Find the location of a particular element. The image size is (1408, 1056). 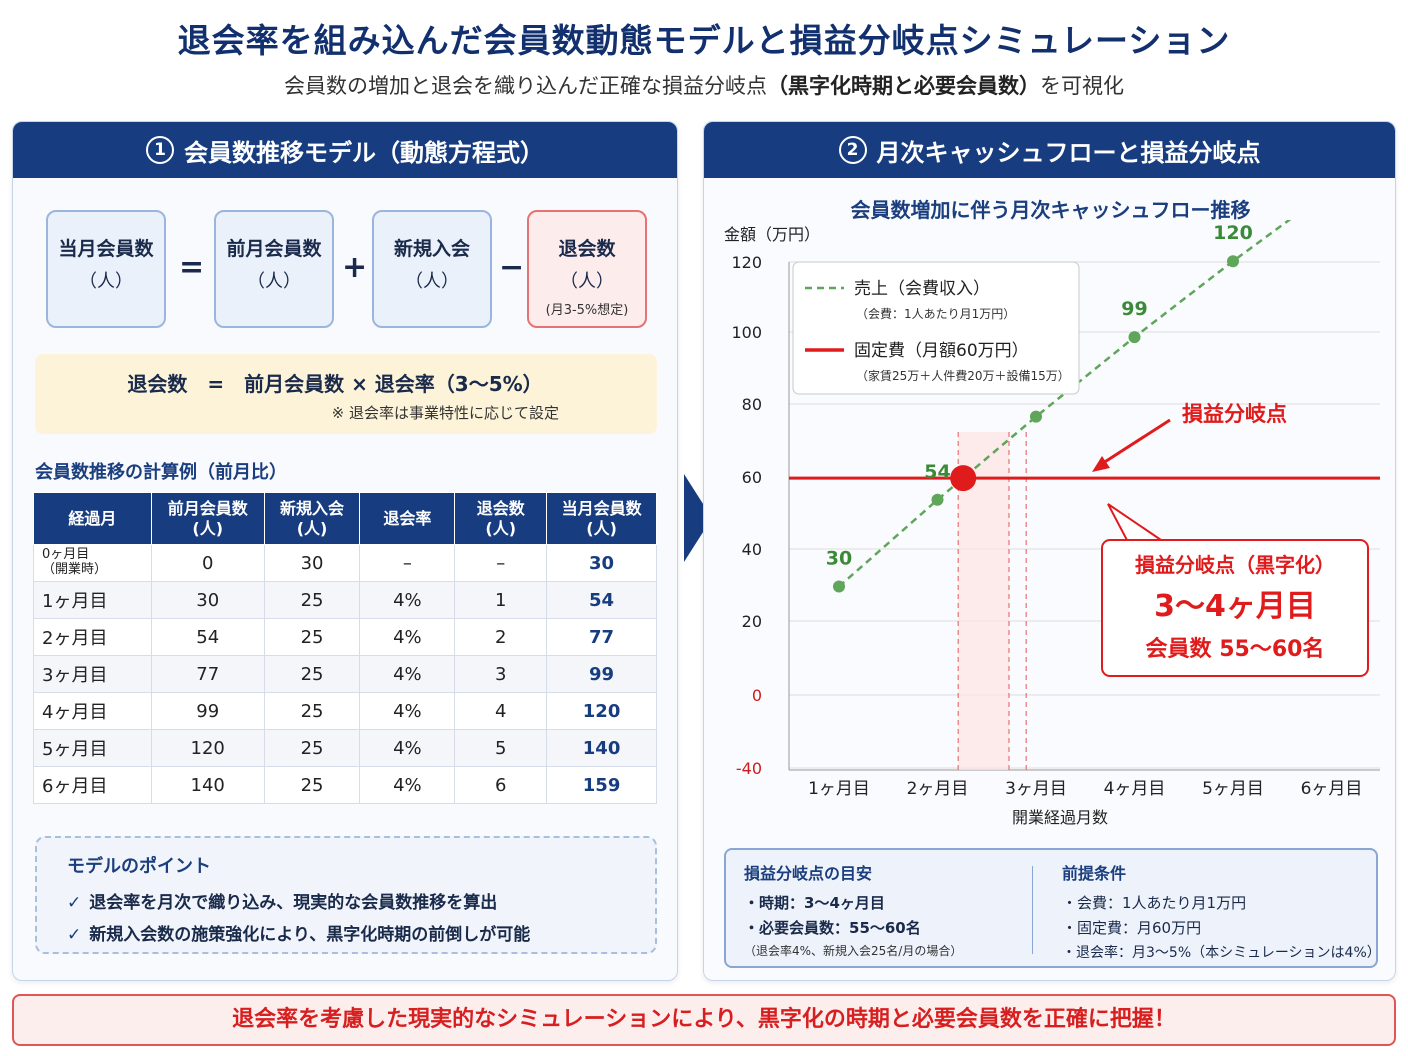

y-tick-label: 20 is located at coordinates (752, 621).